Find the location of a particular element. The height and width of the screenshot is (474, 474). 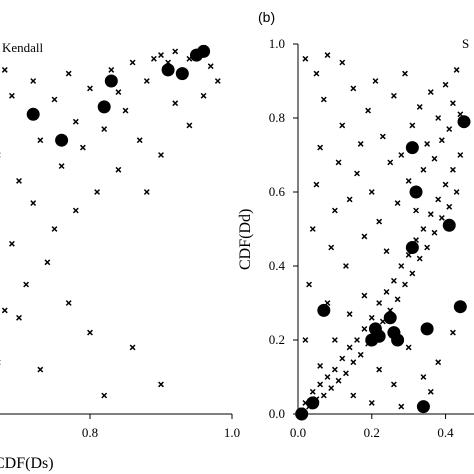

right-y-tick-label: 0.8 is located at coordinates (277, 117).